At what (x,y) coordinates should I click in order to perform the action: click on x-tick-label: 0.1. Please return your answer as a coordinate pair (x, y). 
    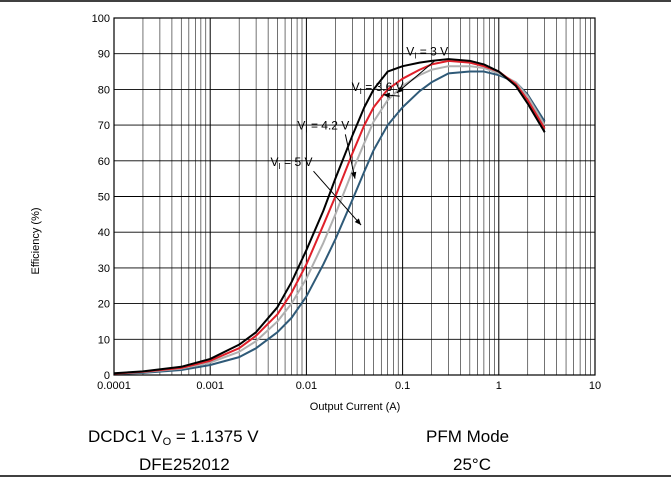
    Looking at the image, I should click on (402, 386).